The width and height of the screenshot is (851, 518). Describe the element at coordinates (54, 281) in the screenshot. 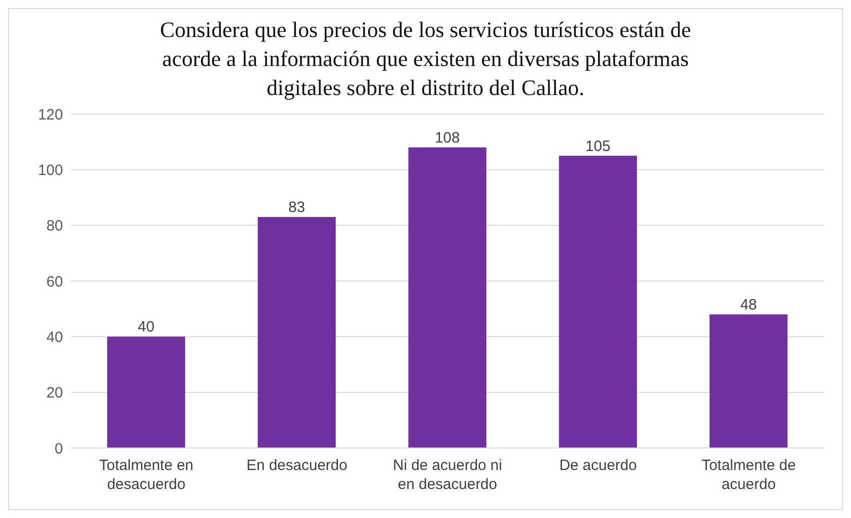

I see `y-tick-label: 60` at that location.